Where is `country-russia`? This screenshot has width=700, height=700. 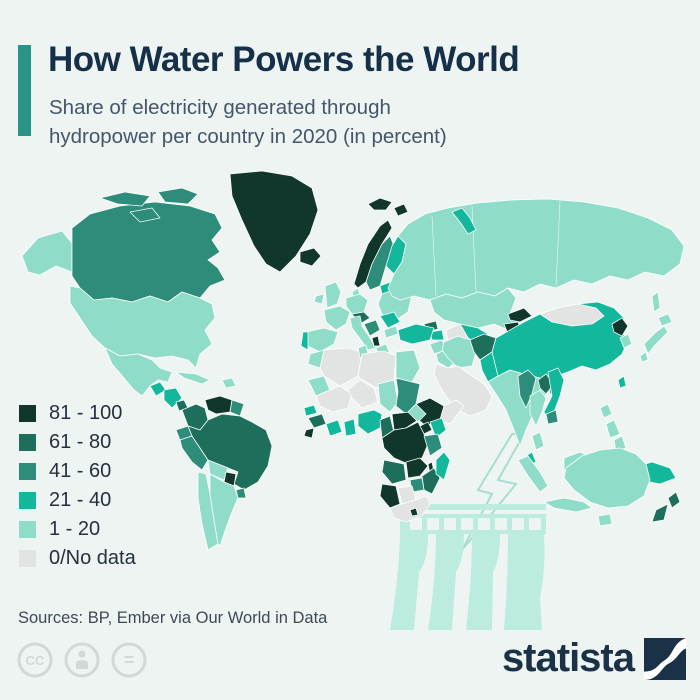 country-russia is located at coordinates (536, 249).